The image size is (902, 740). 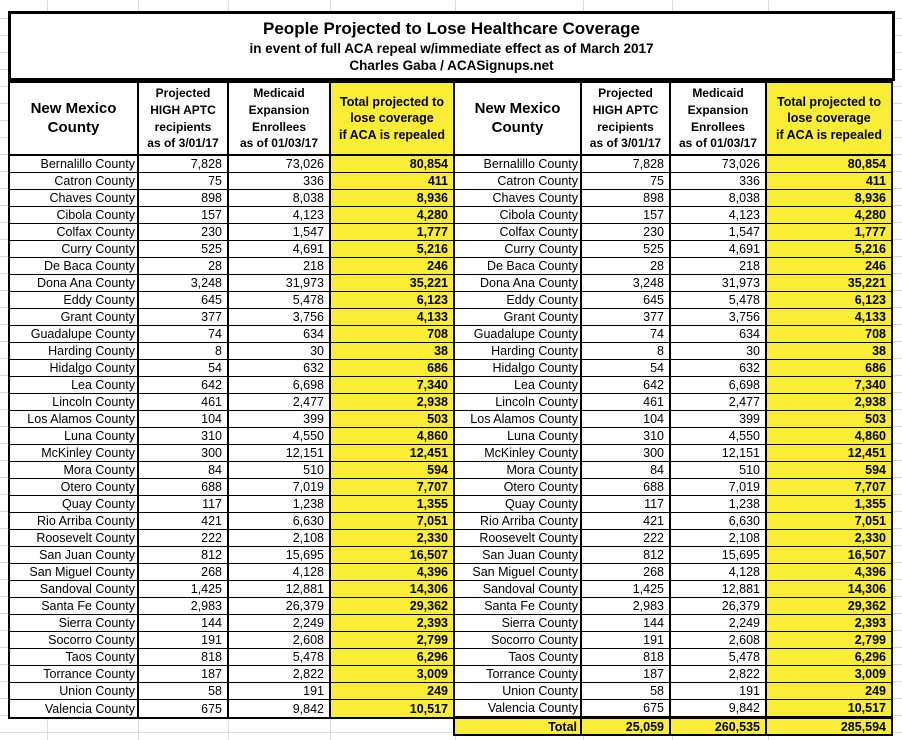 I want to click on medicaid-value: 1,238, so click(x=719, y=504).